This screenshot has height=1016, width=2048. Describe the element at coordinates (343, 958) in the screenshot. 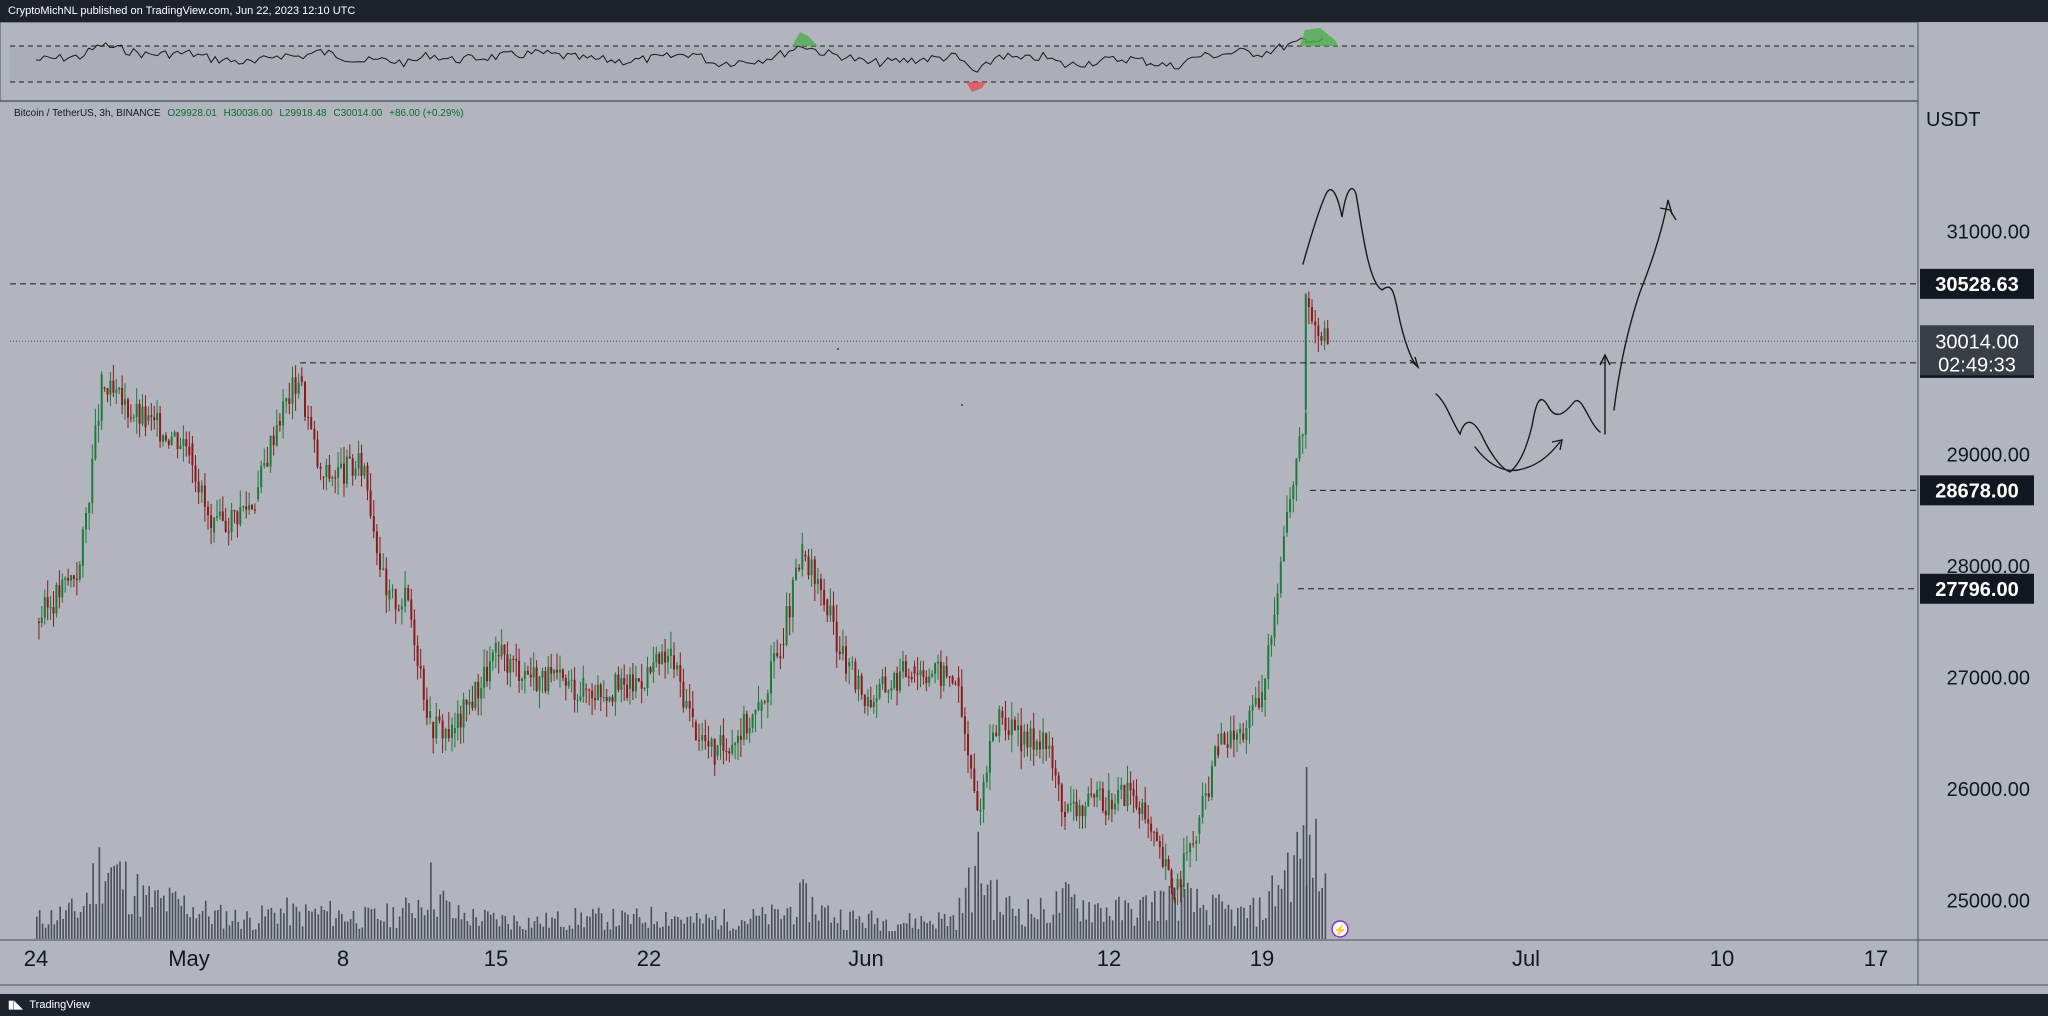

I see `time-tick-label: 8` at that location.